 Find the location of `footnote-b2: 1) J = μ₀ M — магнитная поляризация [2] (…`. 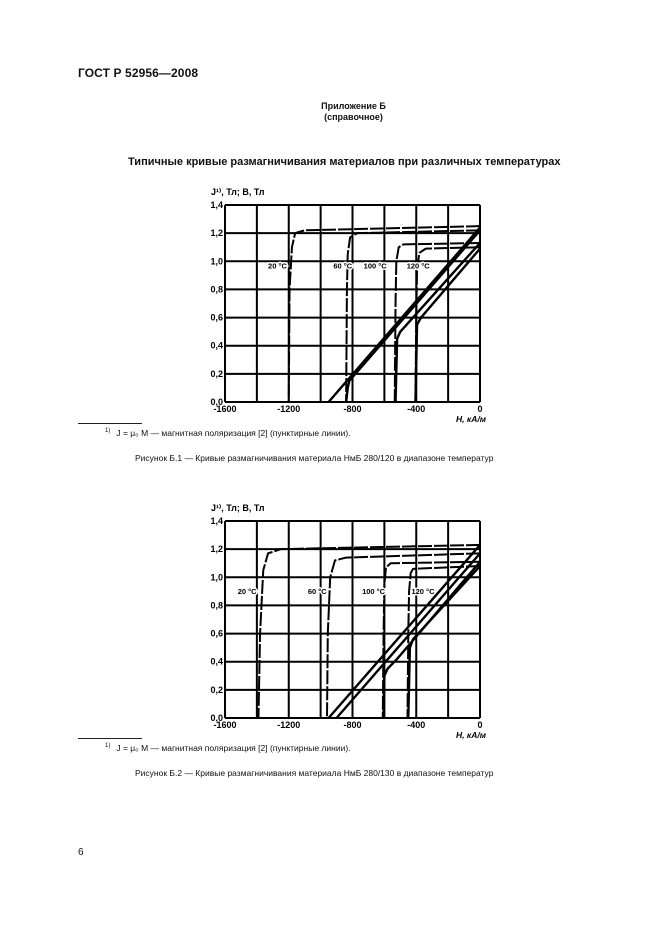

footnote-b2: 1) J = μ₀ M — магнитная поляризация [2] (… is located at coordinates (228, 748).